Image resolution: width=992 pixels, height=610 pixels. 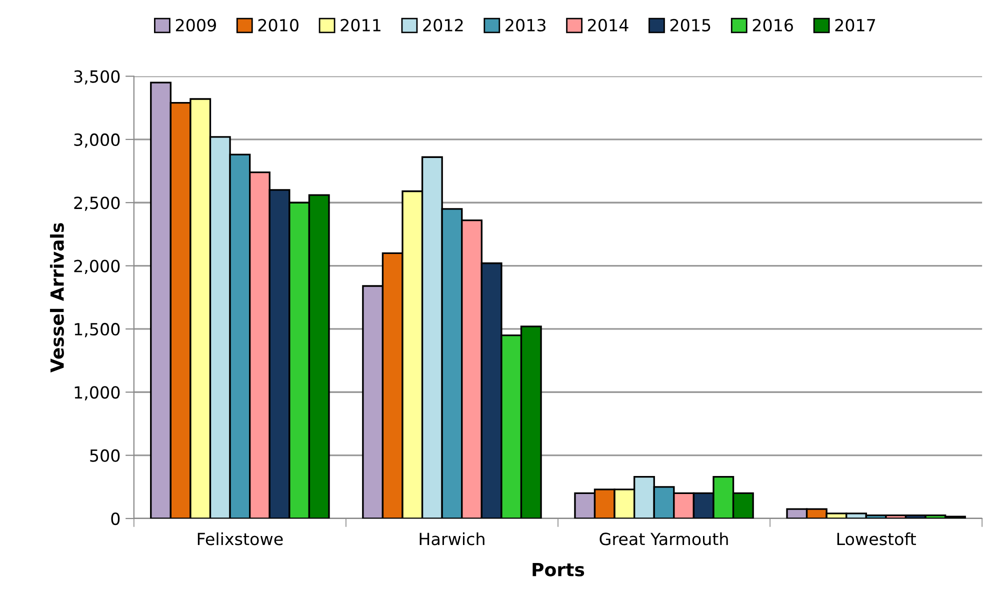 What do you see at coordinates (115, 519) in the screenshot?
I see `y-tick-label: 0` at bounding box center [115, 519].